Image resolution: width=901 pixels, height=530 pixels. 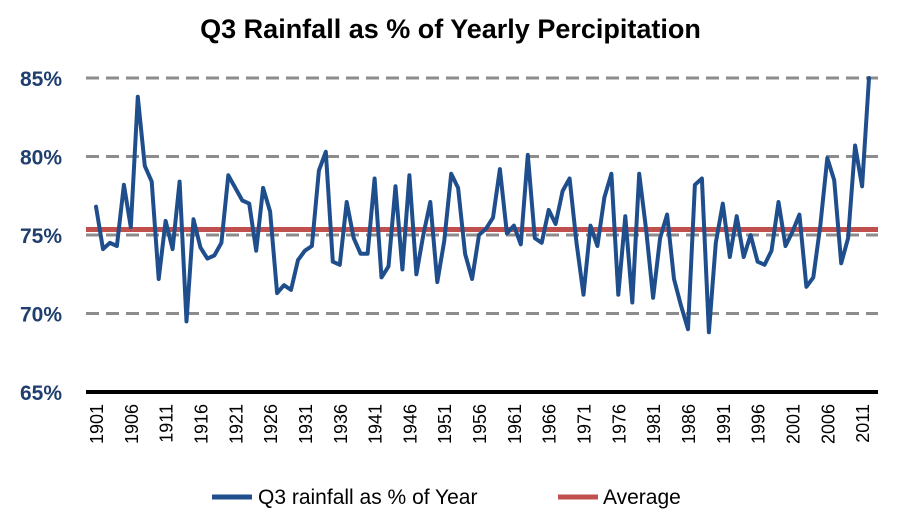 What do you see at coordinates (759, 424) in the screenshot?
I see `x-tick-label: 1996` at bounding box center [759, 424].